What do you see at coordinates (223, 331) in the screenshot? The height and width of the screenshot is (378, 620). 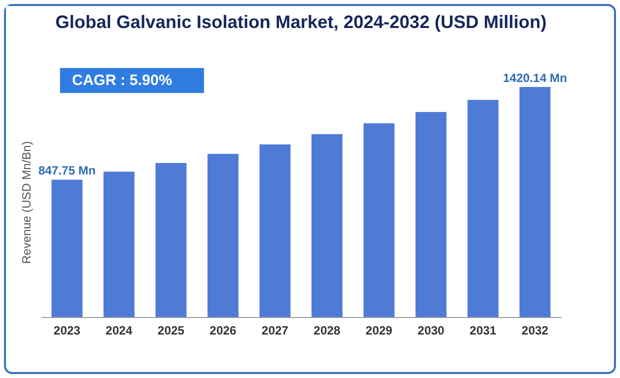 I see `x-tick-label: 2026` at bounding box center [223, 331].